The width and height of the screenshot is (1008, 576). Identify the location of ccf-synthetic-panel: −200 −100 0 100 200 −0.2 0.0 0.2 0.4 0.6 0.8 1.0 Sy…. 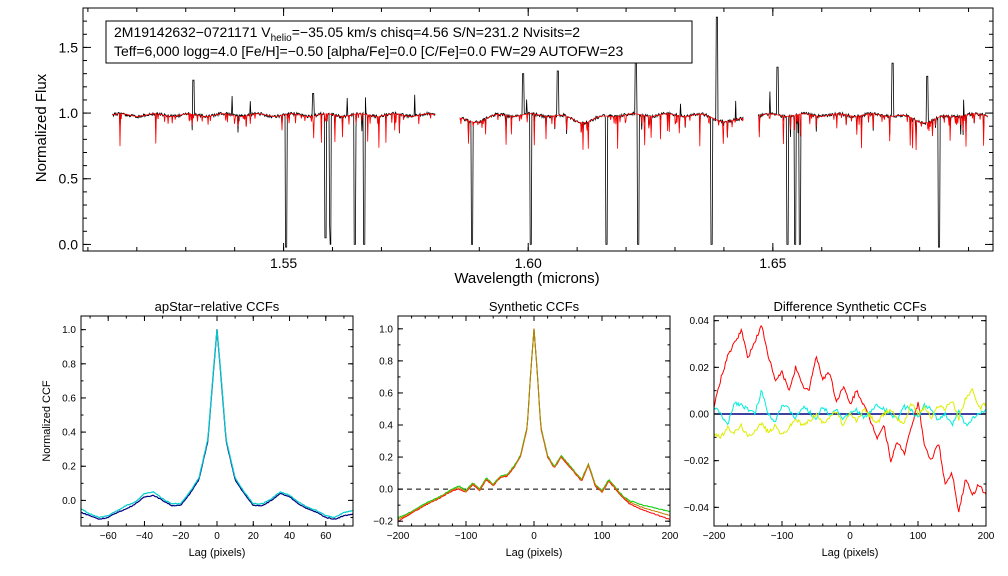
(526, 429).